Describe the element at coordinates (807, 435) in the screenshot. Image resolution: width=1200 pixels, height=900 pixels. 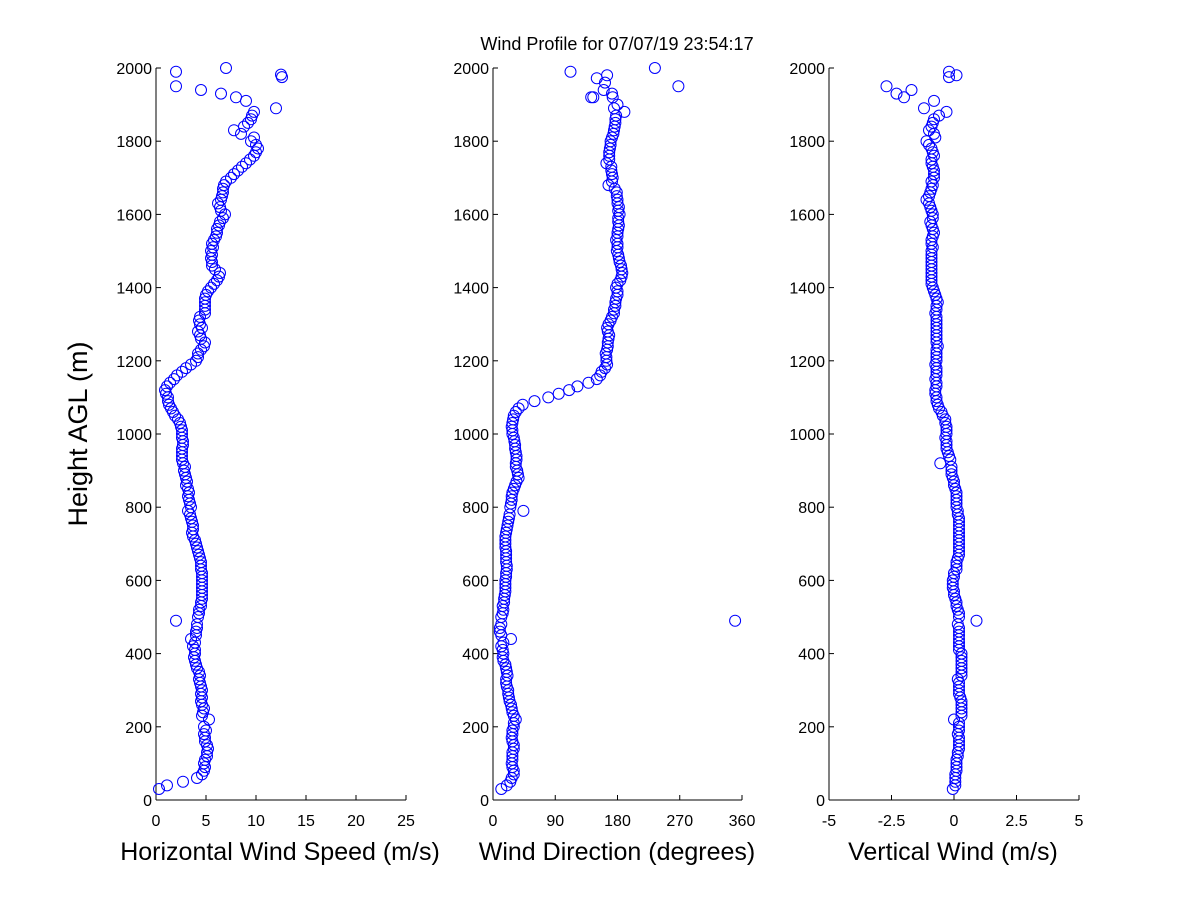
I see `vertical-wind-y-tick-label: 1000` at that location.